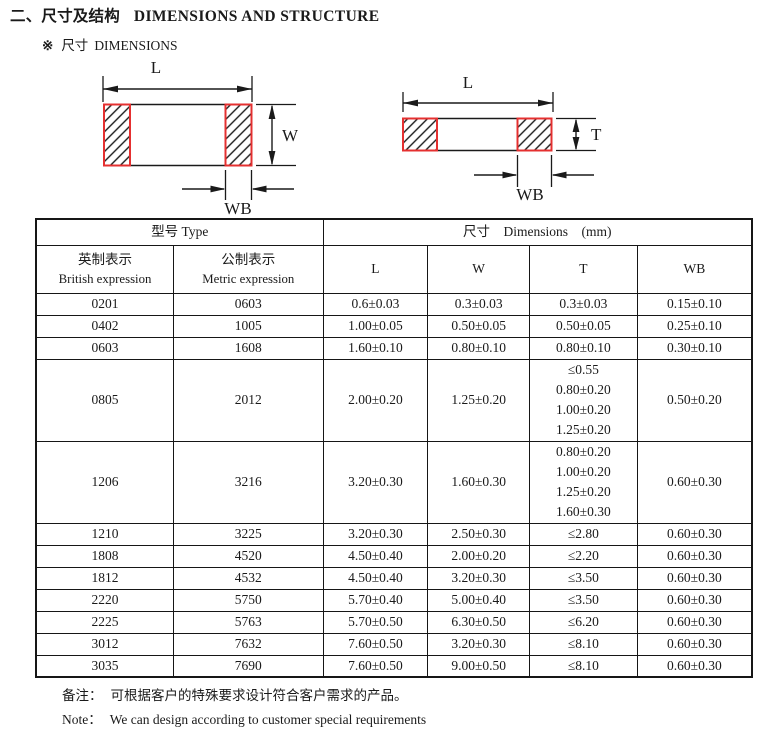  What do you see at coordinates (105, 556) in the screenshot?
I see `cell-british: 1808` at bounding box center [105, 556].